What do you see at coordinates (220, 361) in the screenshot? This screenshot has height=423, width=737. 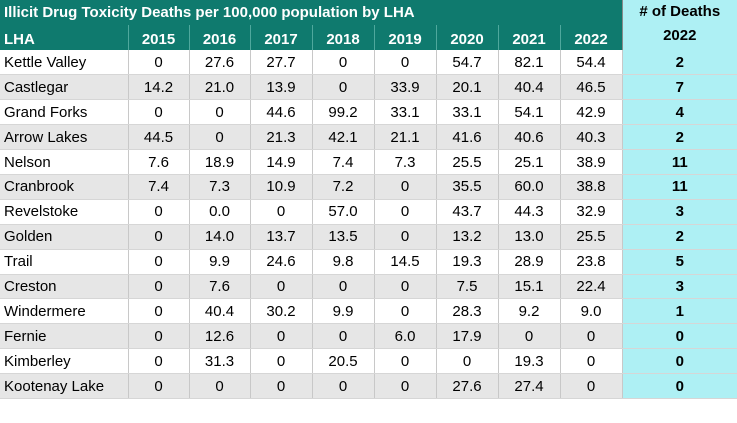 I see `rate-cell: 31.3` at bounding box center [220, 361].